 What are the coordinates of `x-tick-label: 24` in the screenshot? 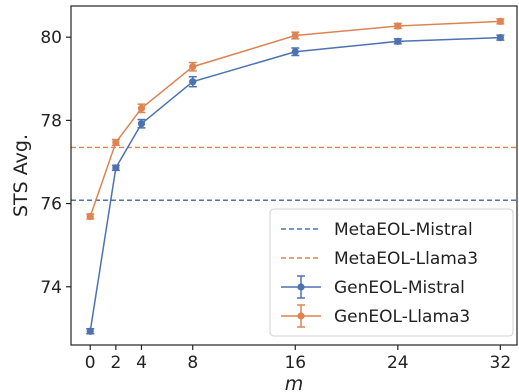 It's located at (398, 363).